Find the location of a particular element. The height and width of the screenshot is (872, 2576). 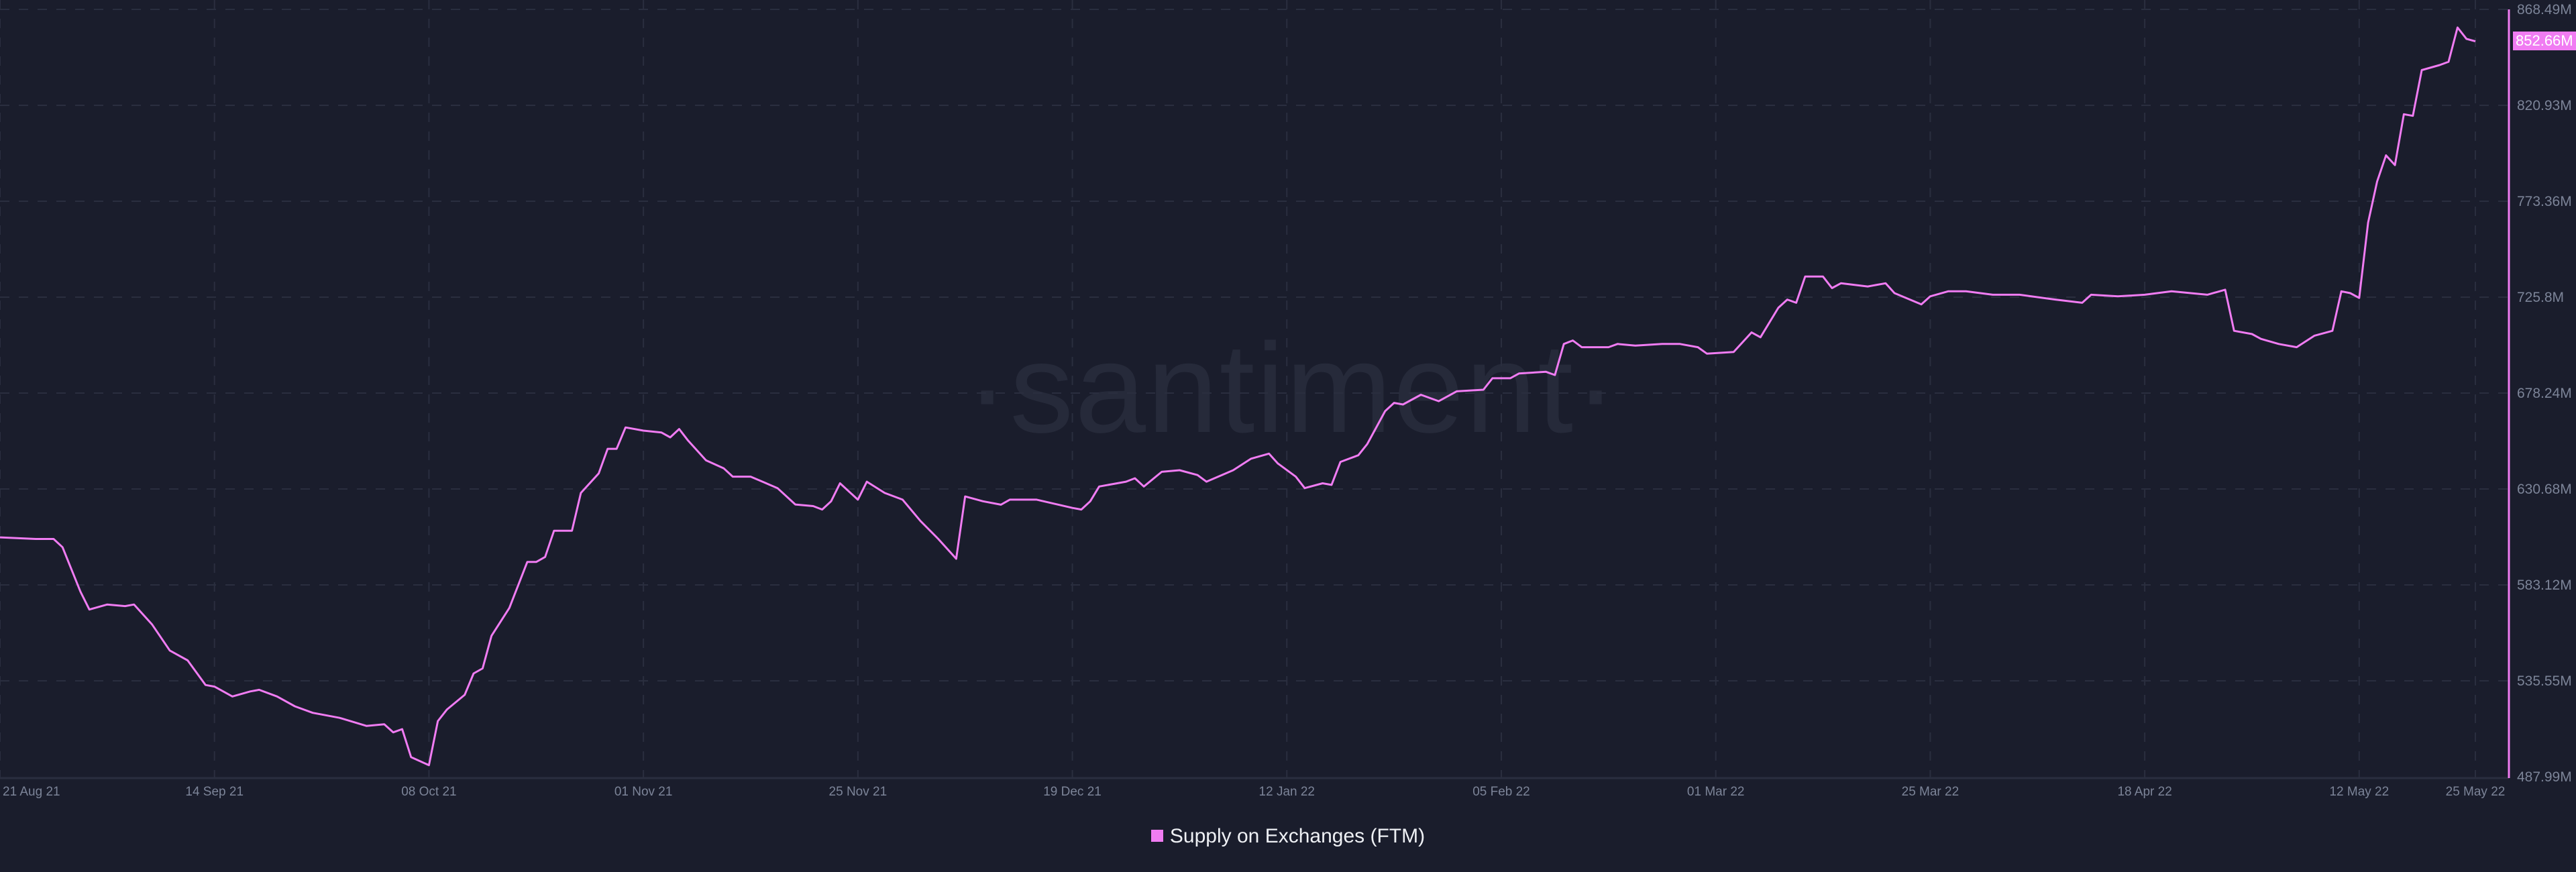

x-tick-label: 21 Aug 21 is located at coordinates (31, 792).